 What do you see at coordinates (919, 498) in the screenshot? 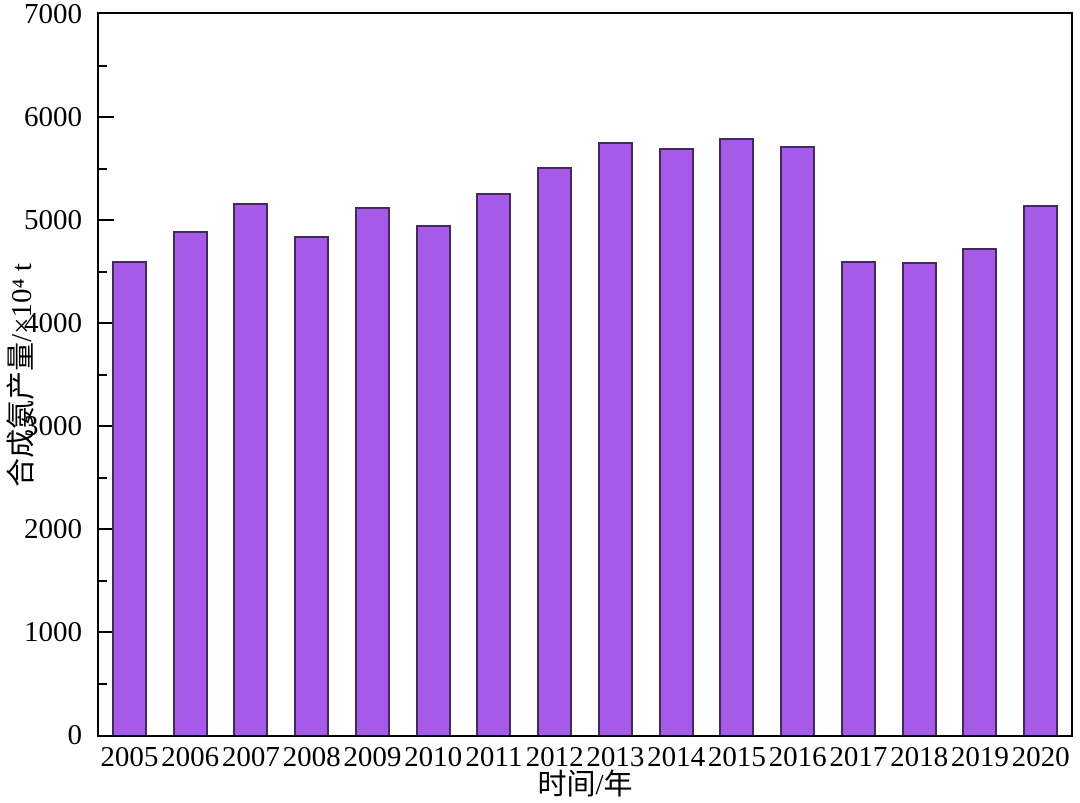
I see `bar-2018` at bounding box center [919, 498].